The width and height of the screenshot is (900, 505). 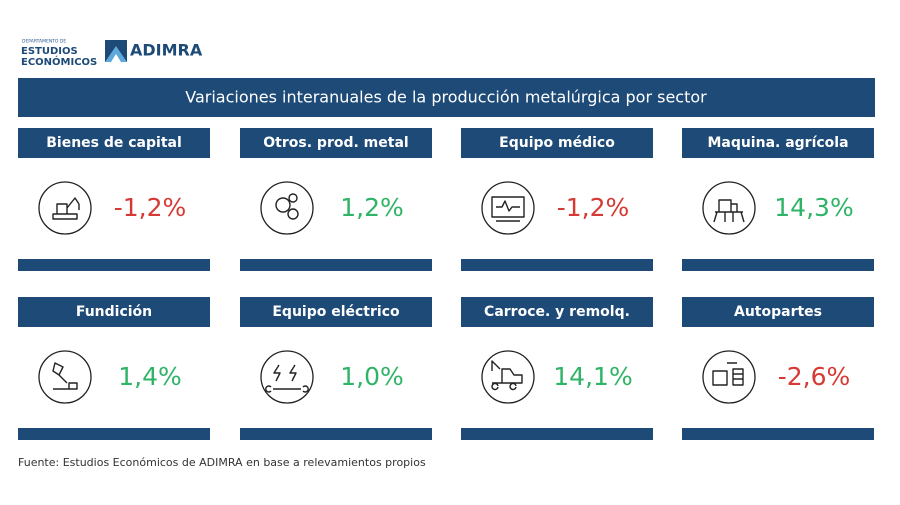 What do you see at coordinates (372, 376) in the screenshot?
I see `sector-value: 1,0%` at bounding box center [372, 376].